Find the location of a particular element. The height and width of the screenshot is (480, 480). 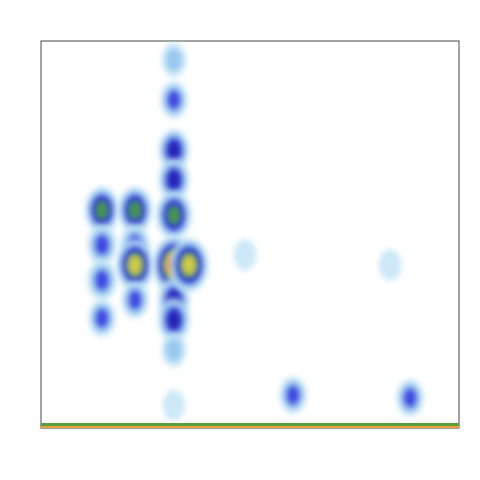

bottom-band-edge is located at coordinates (250, 427).